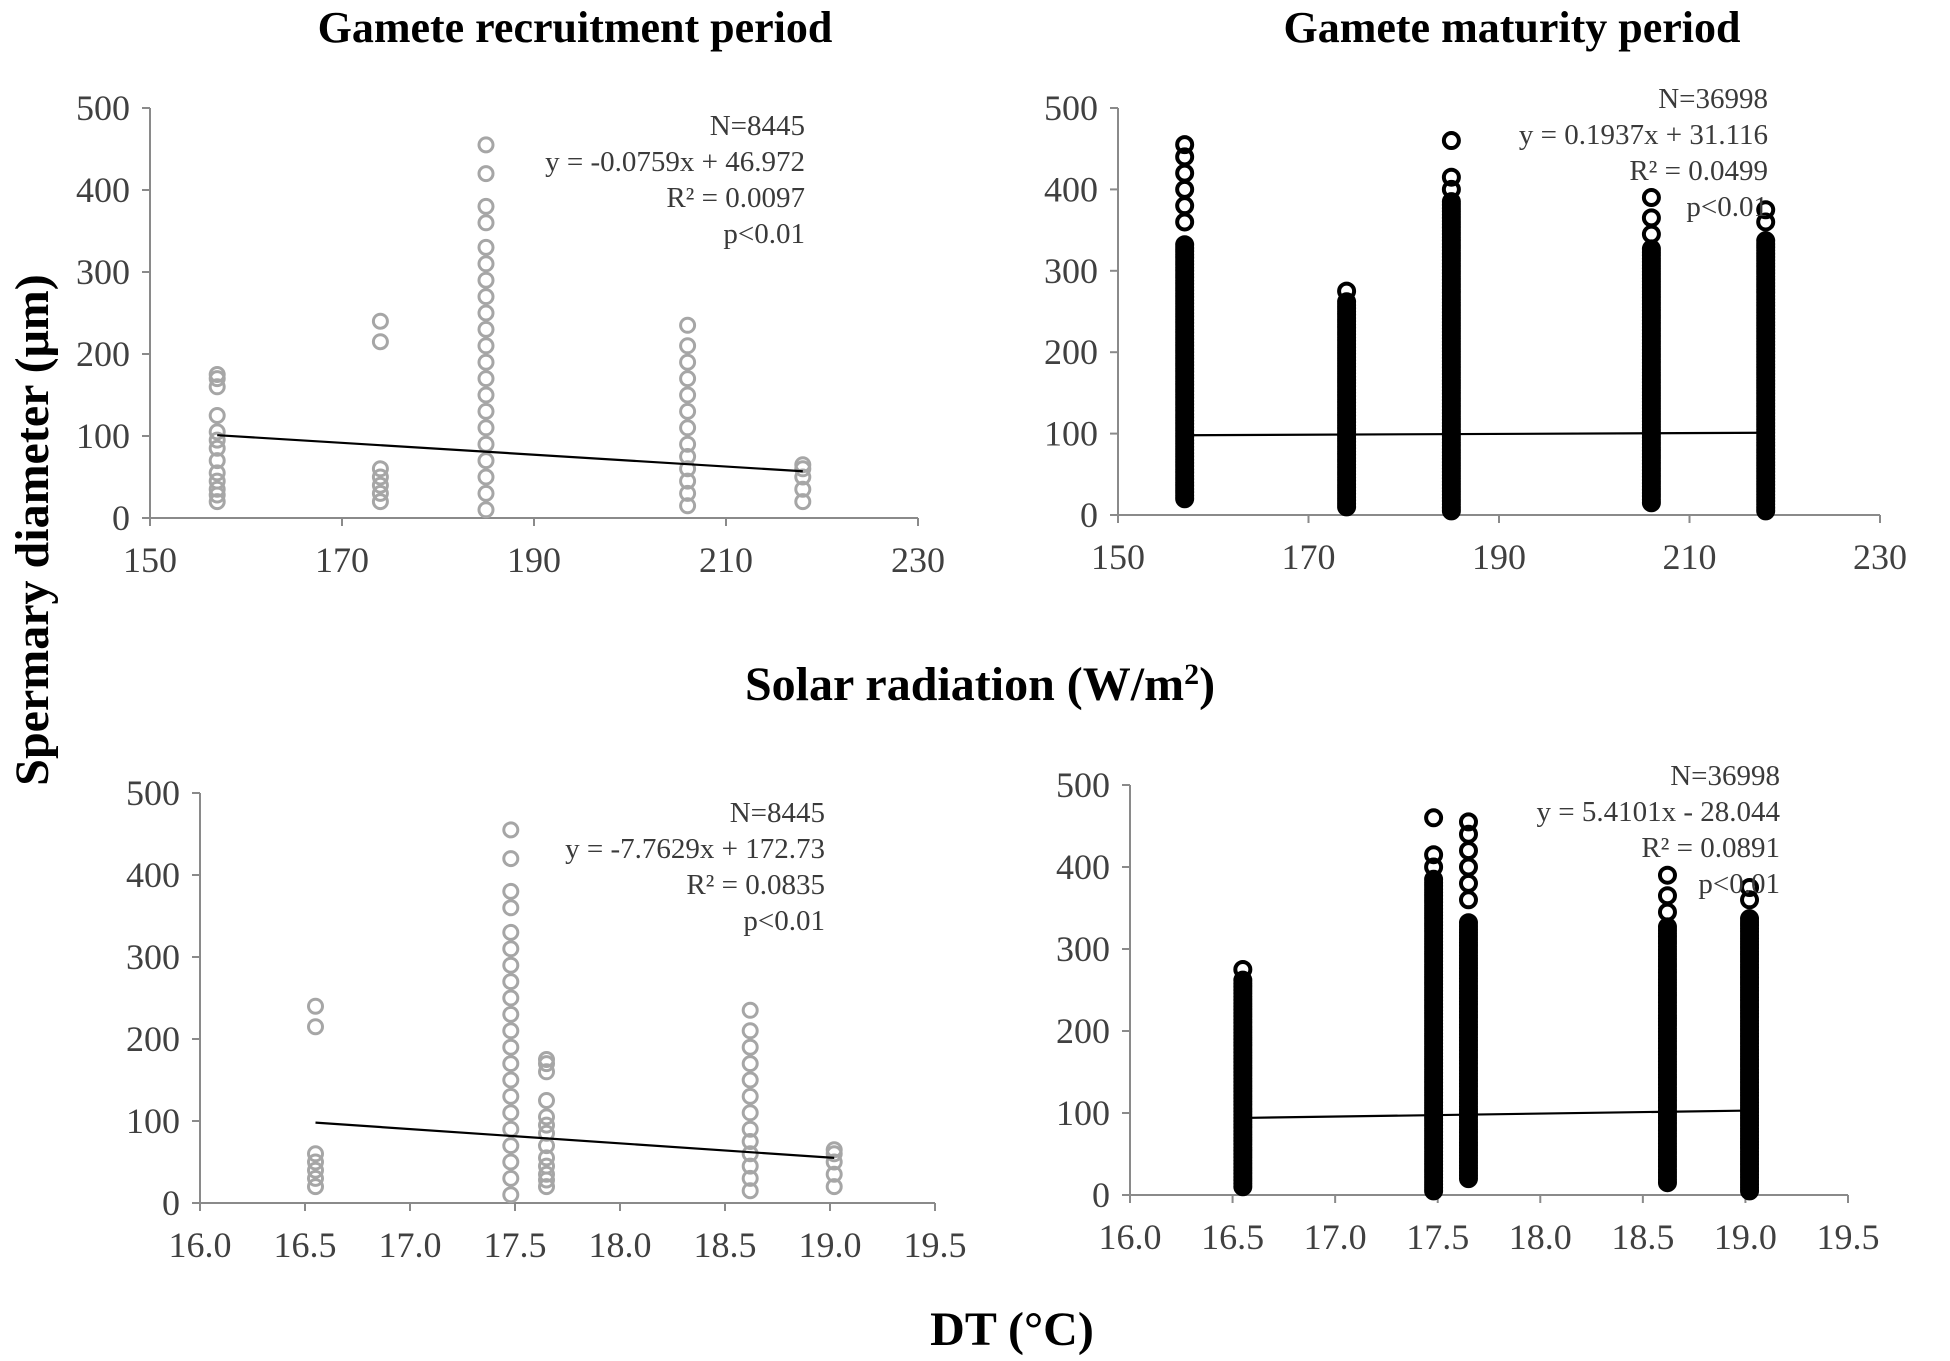 This screenshot has height=1361, width=1950. What do you see at coordinates (150, 560) in the screenshot?
I see `x-tick-label: 150` at bounding box center [150, 560].